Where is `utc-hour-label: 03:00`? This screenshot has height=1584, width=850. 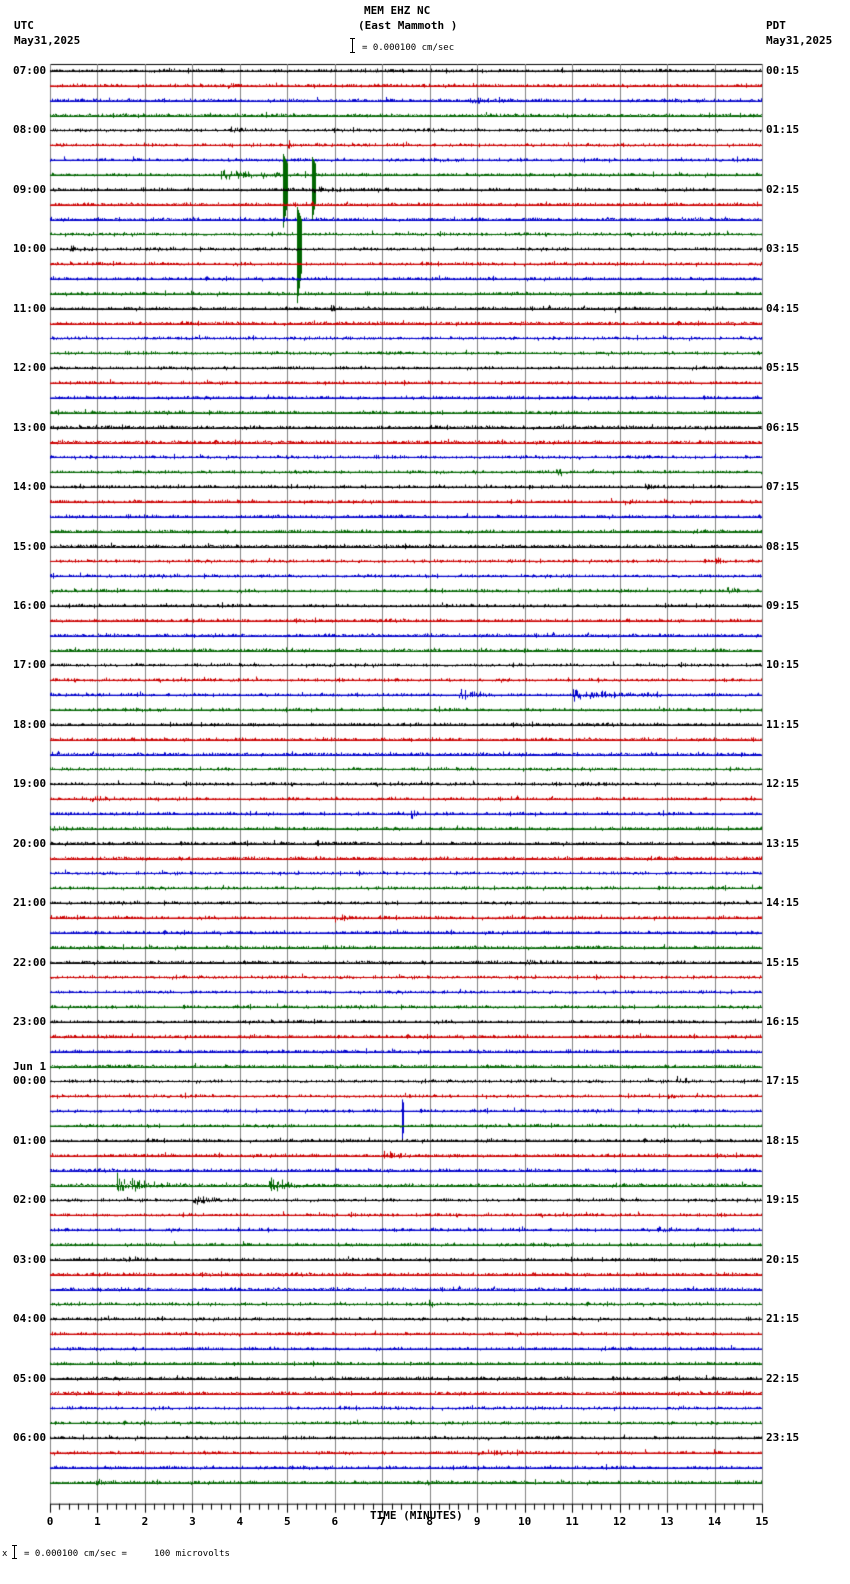
utc-hour-label: 03:00 is located at coordinates (30, 1259).